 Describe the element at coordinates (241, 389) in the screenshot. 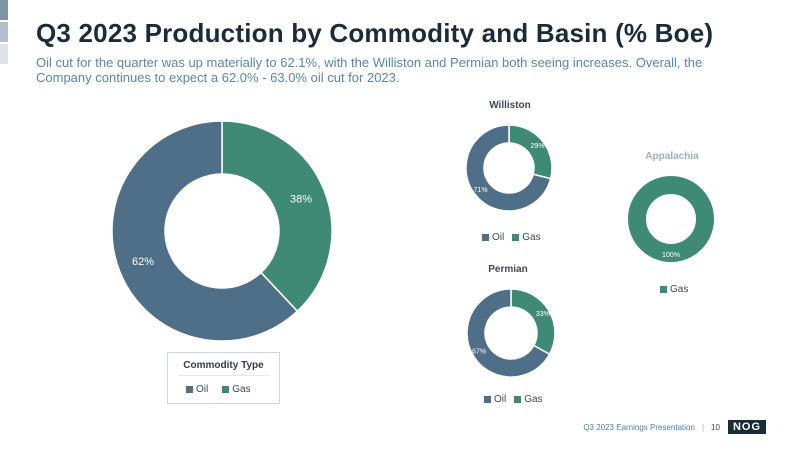

I see `legend-label-gas: Gas` at that location.